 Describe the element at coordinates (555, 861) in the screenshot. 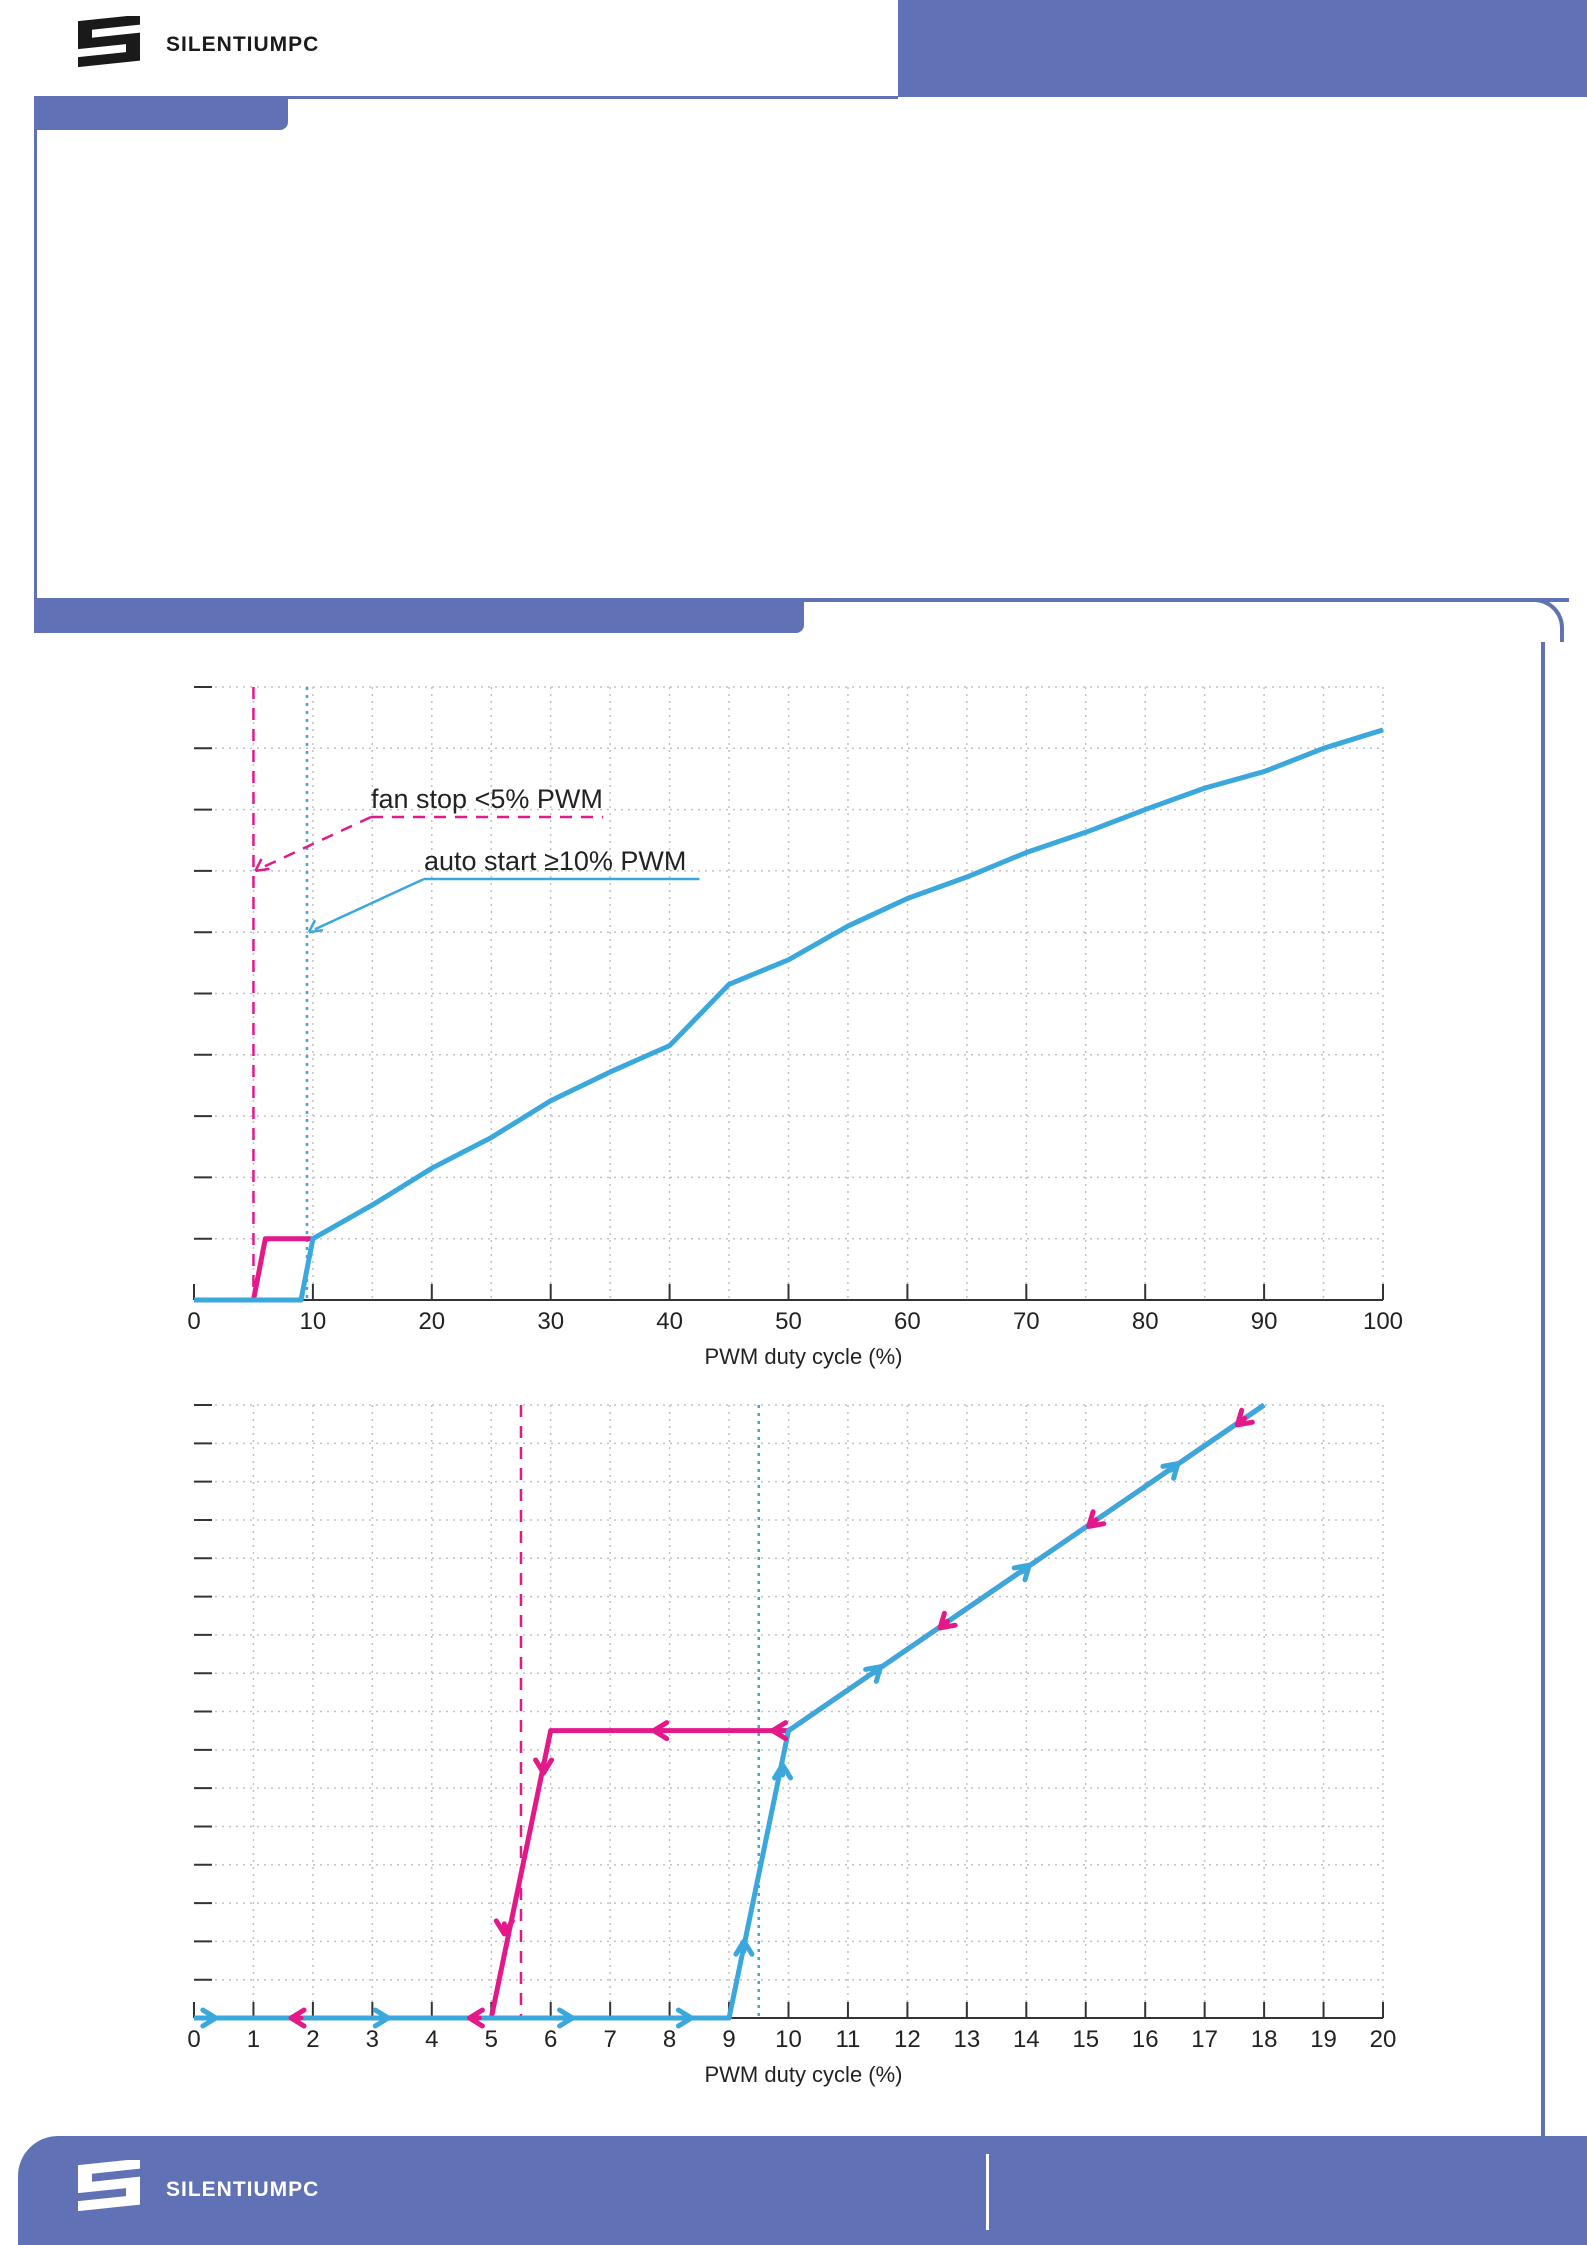

I see `annotation-label: auto start ≥10% PWM` at that location.